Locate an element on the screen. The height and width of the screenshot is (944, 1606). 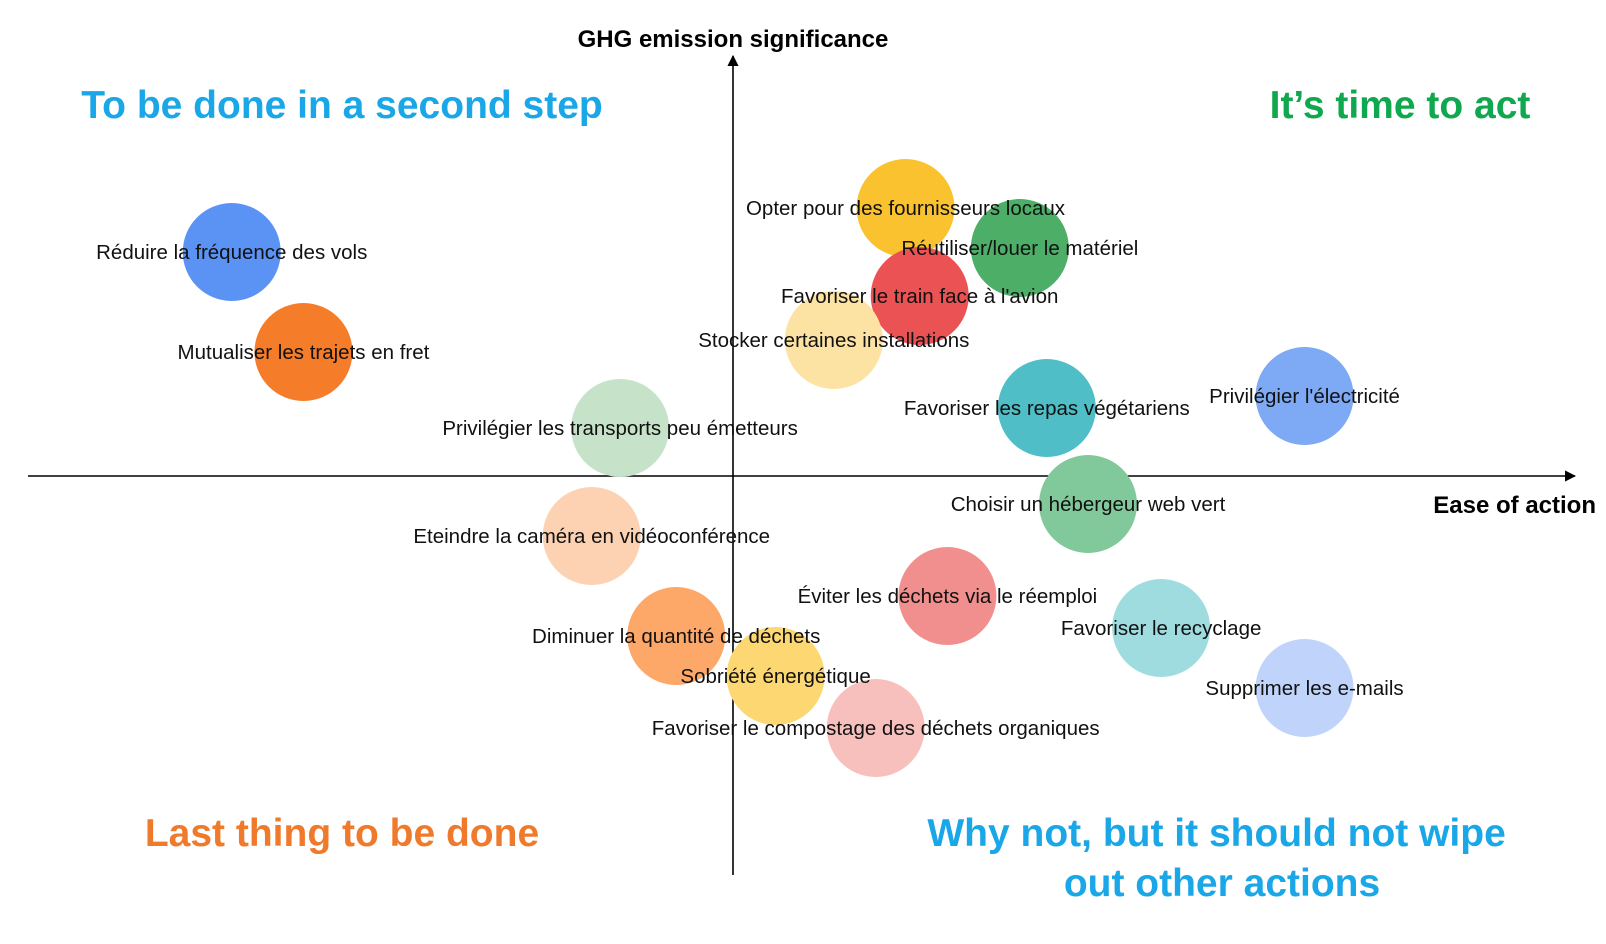
action-label: Mutualiser les trajets en fret is located at coordinates (304, 352).